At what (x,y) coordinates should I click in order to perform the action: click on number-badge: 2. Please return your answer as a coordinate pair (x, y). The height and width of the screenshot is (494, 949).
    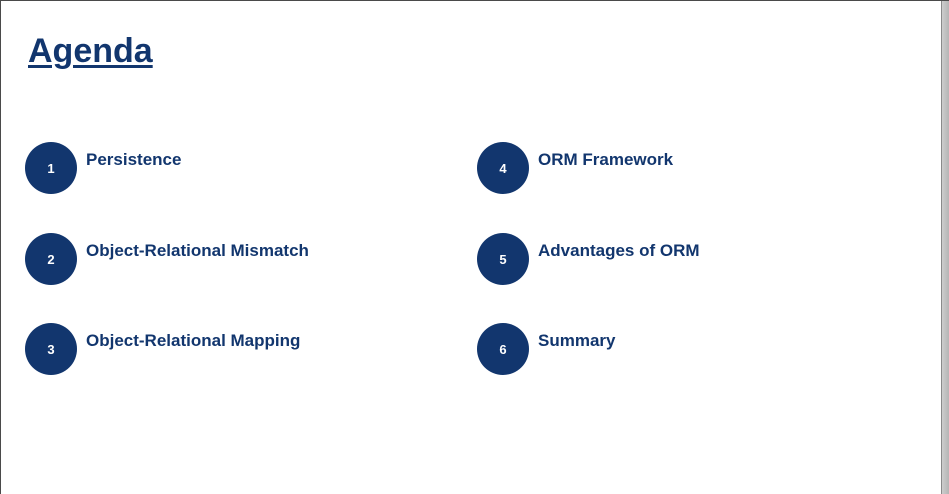
    Looking at the image, I should click on (51, 259).